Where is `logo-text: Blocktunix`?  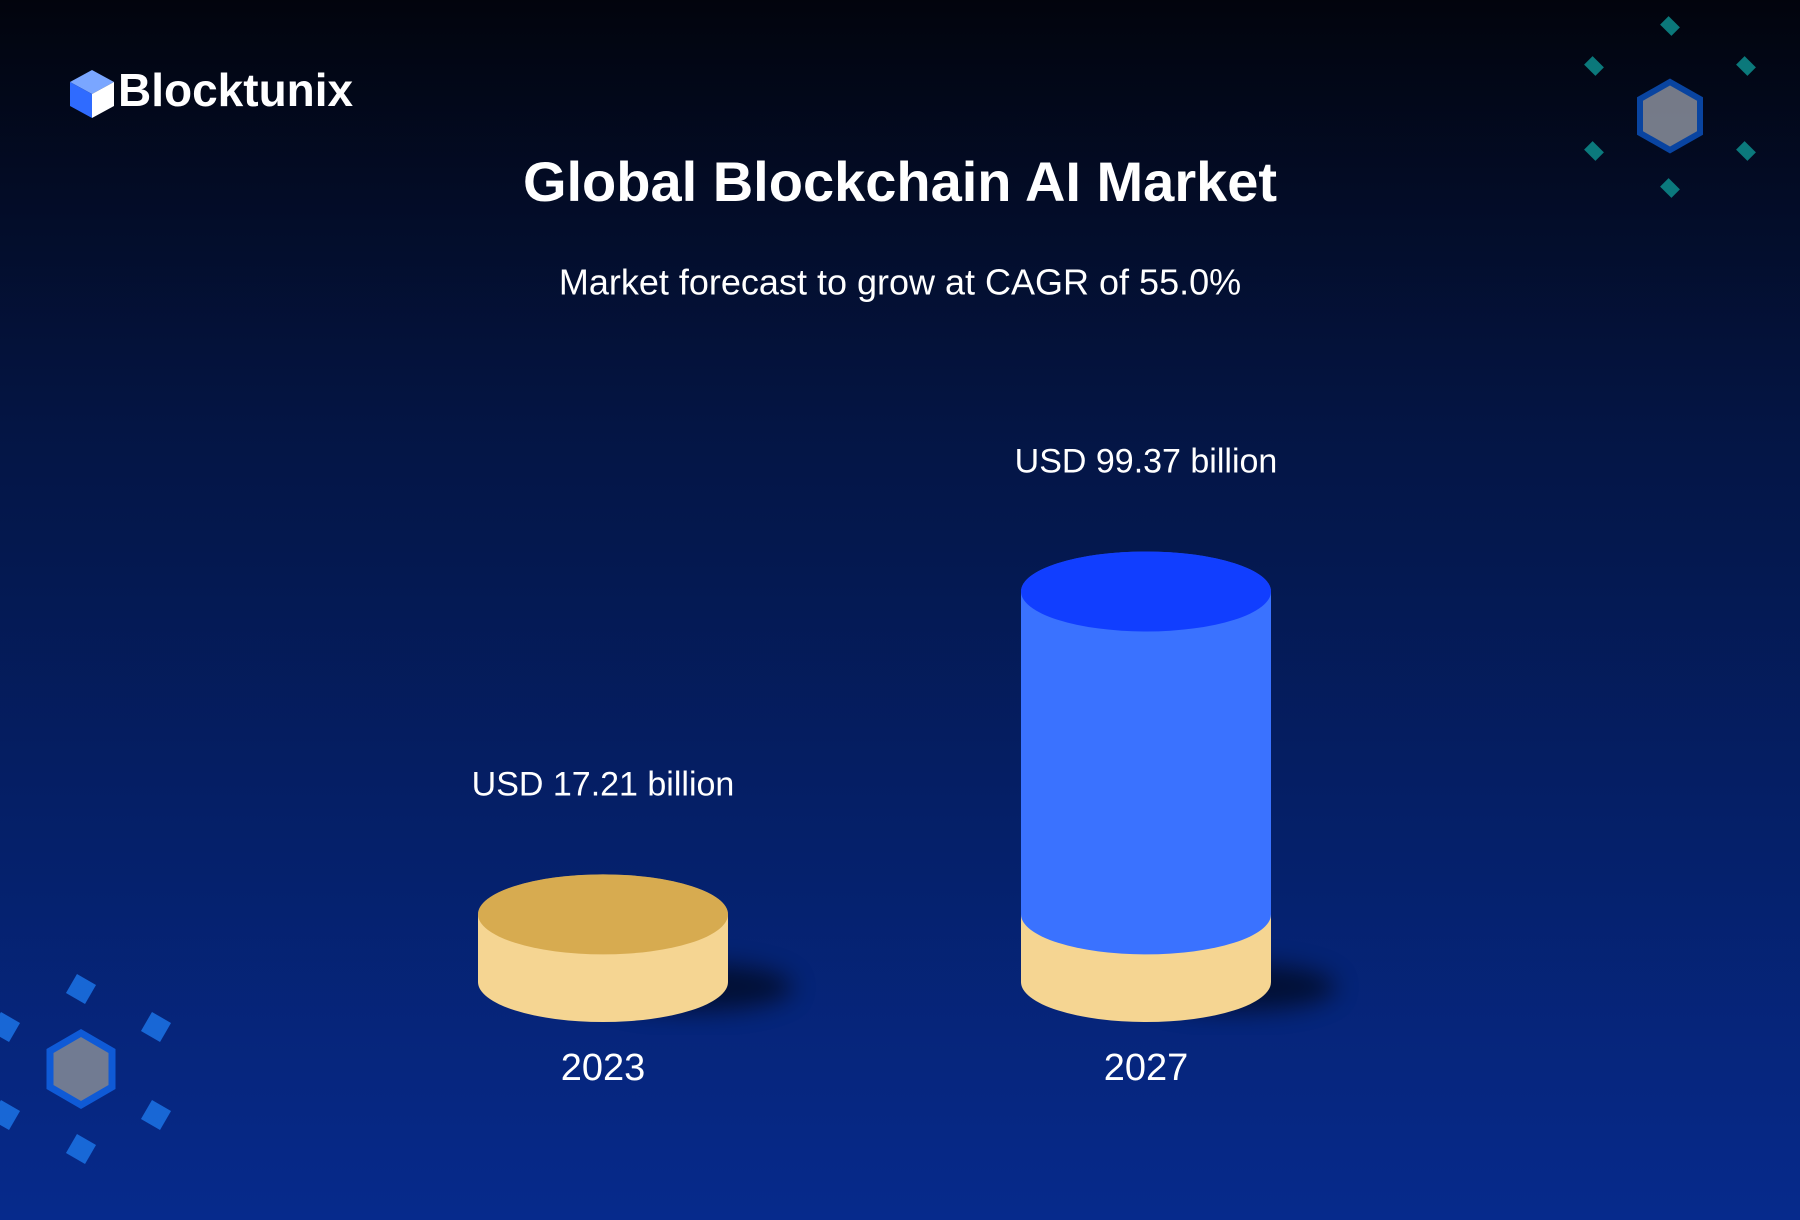
logo-text: Blocktunix is located at coordinates (236, 90).